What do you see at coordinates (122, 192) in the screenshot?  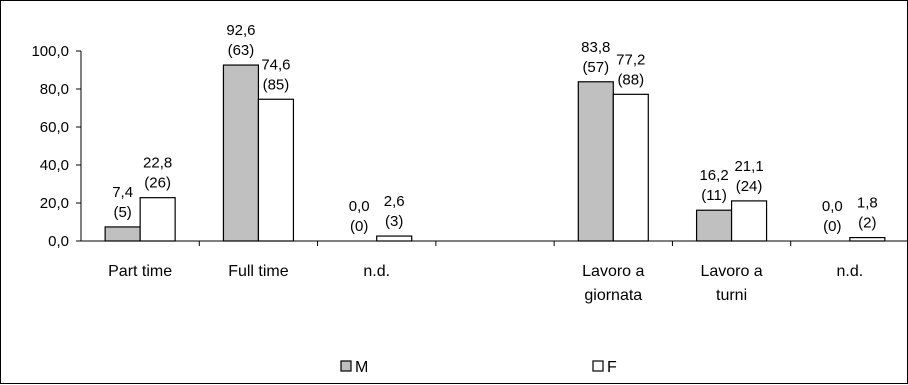 I see `data-value-label: 7,4` at bounding box center [122, 192].